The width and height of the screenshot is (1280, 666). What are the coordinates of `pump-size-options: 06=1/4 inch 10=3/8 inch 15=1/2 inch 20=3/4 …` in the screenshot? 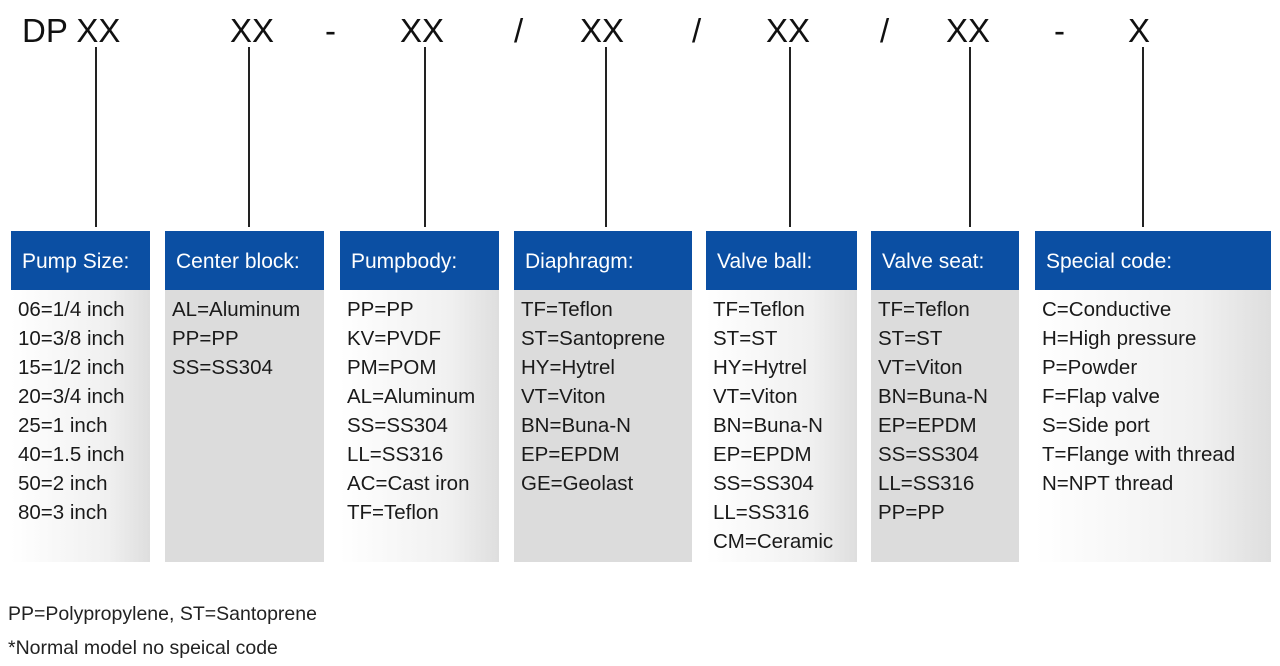 It's located at (80, 426).